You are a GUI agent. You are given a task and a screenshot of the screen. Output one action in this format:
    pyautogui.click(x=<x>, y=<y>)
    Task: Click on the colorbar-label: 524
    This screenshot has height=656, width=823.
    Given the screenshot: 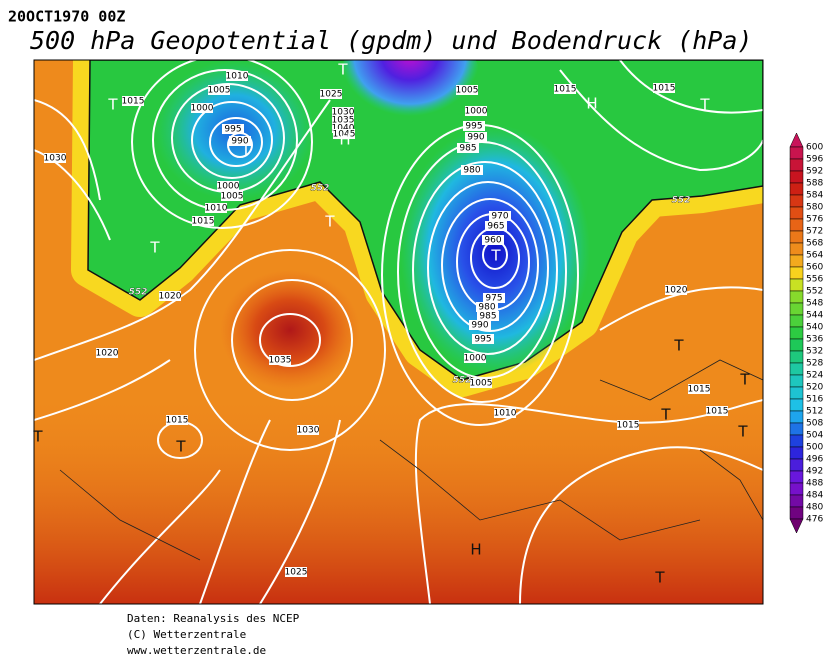 What is the action you would take?
    pyautogui.click(x=814, y=376)
    